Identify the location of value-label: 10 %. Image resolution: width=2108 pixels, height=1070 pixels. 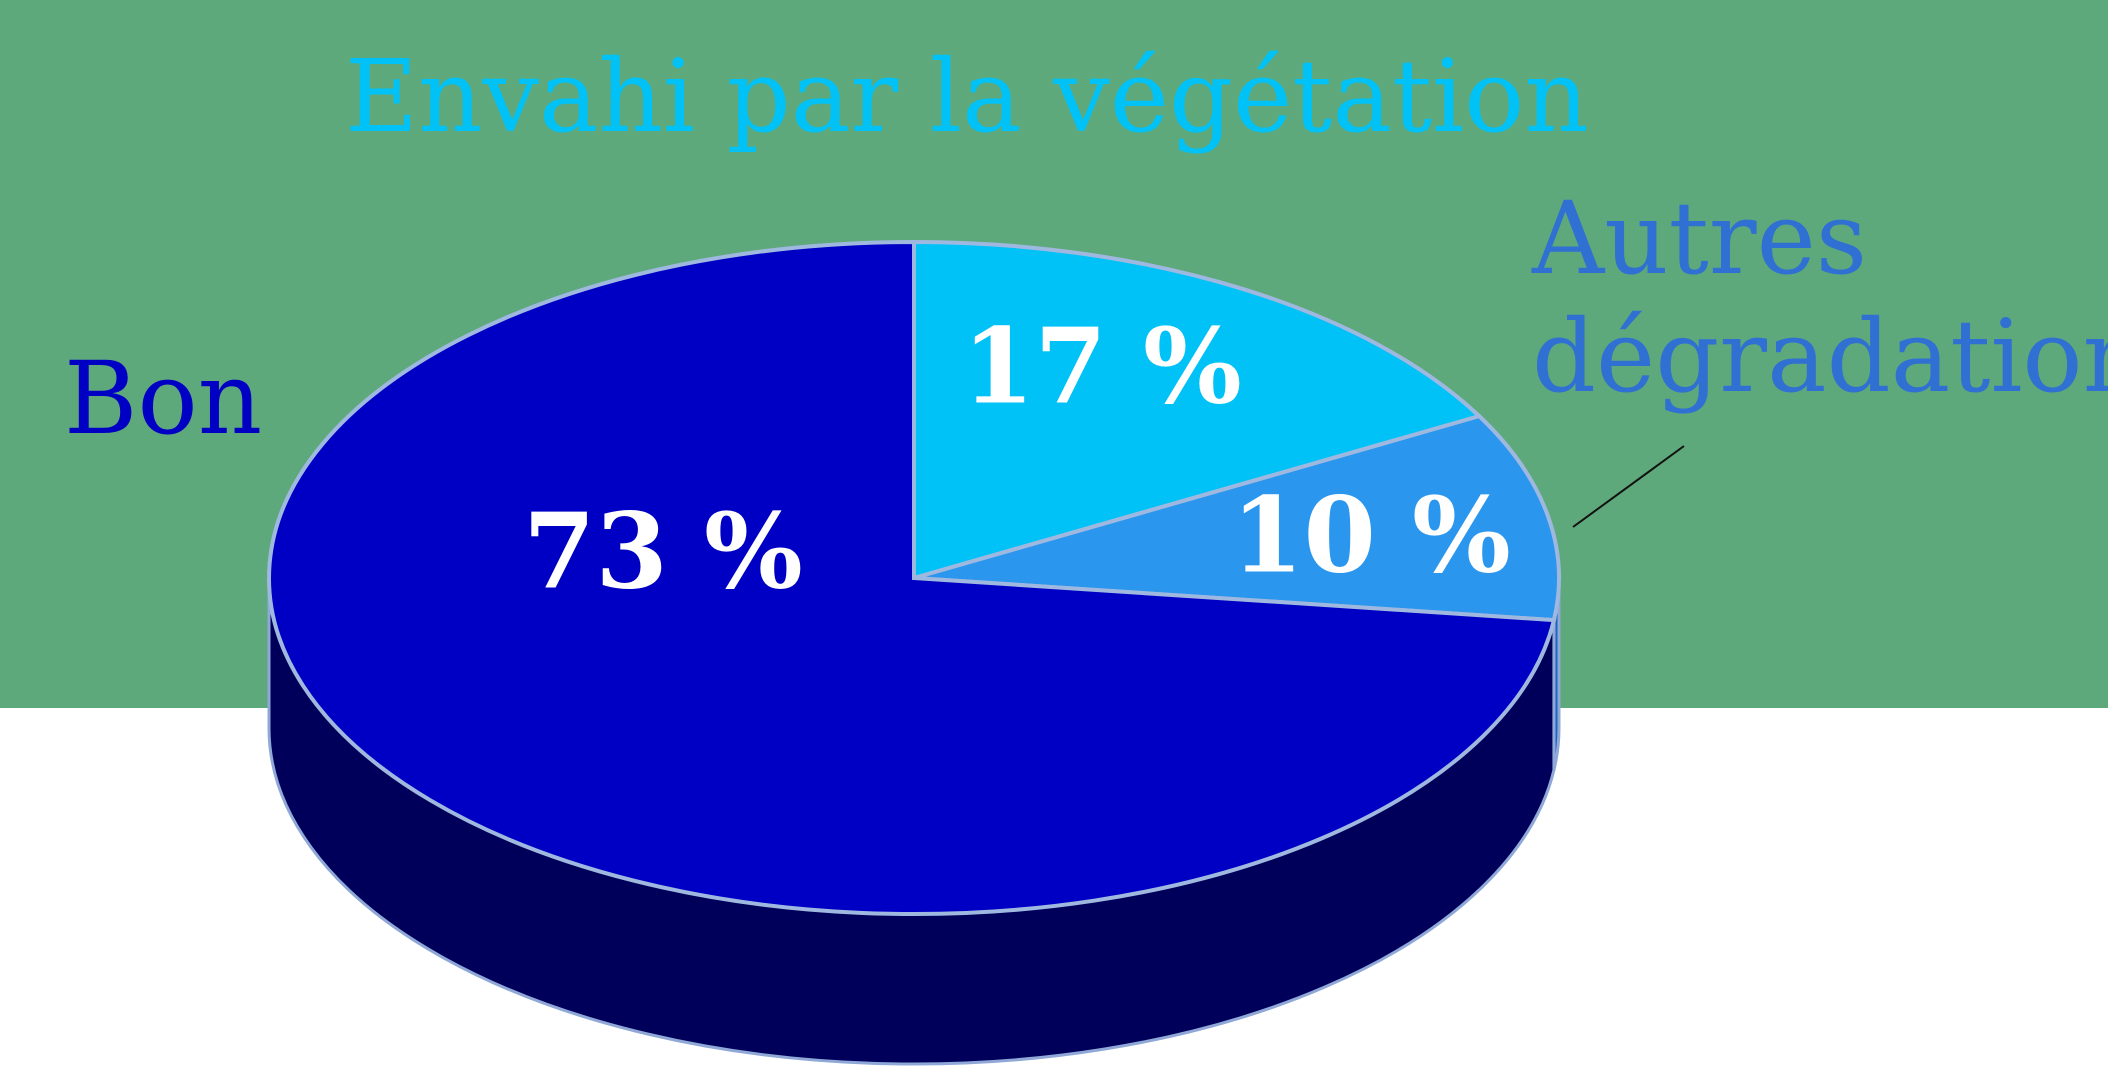
(1371, 535).